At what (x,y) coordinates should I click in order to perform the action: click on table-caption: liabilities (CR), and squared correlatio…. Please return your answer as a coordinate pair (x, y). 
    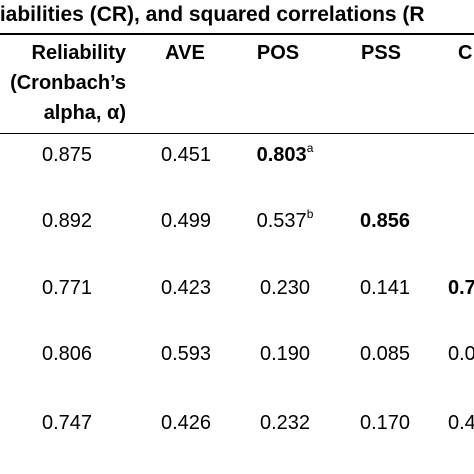
    Looking at the image, I should click on (212, 14).